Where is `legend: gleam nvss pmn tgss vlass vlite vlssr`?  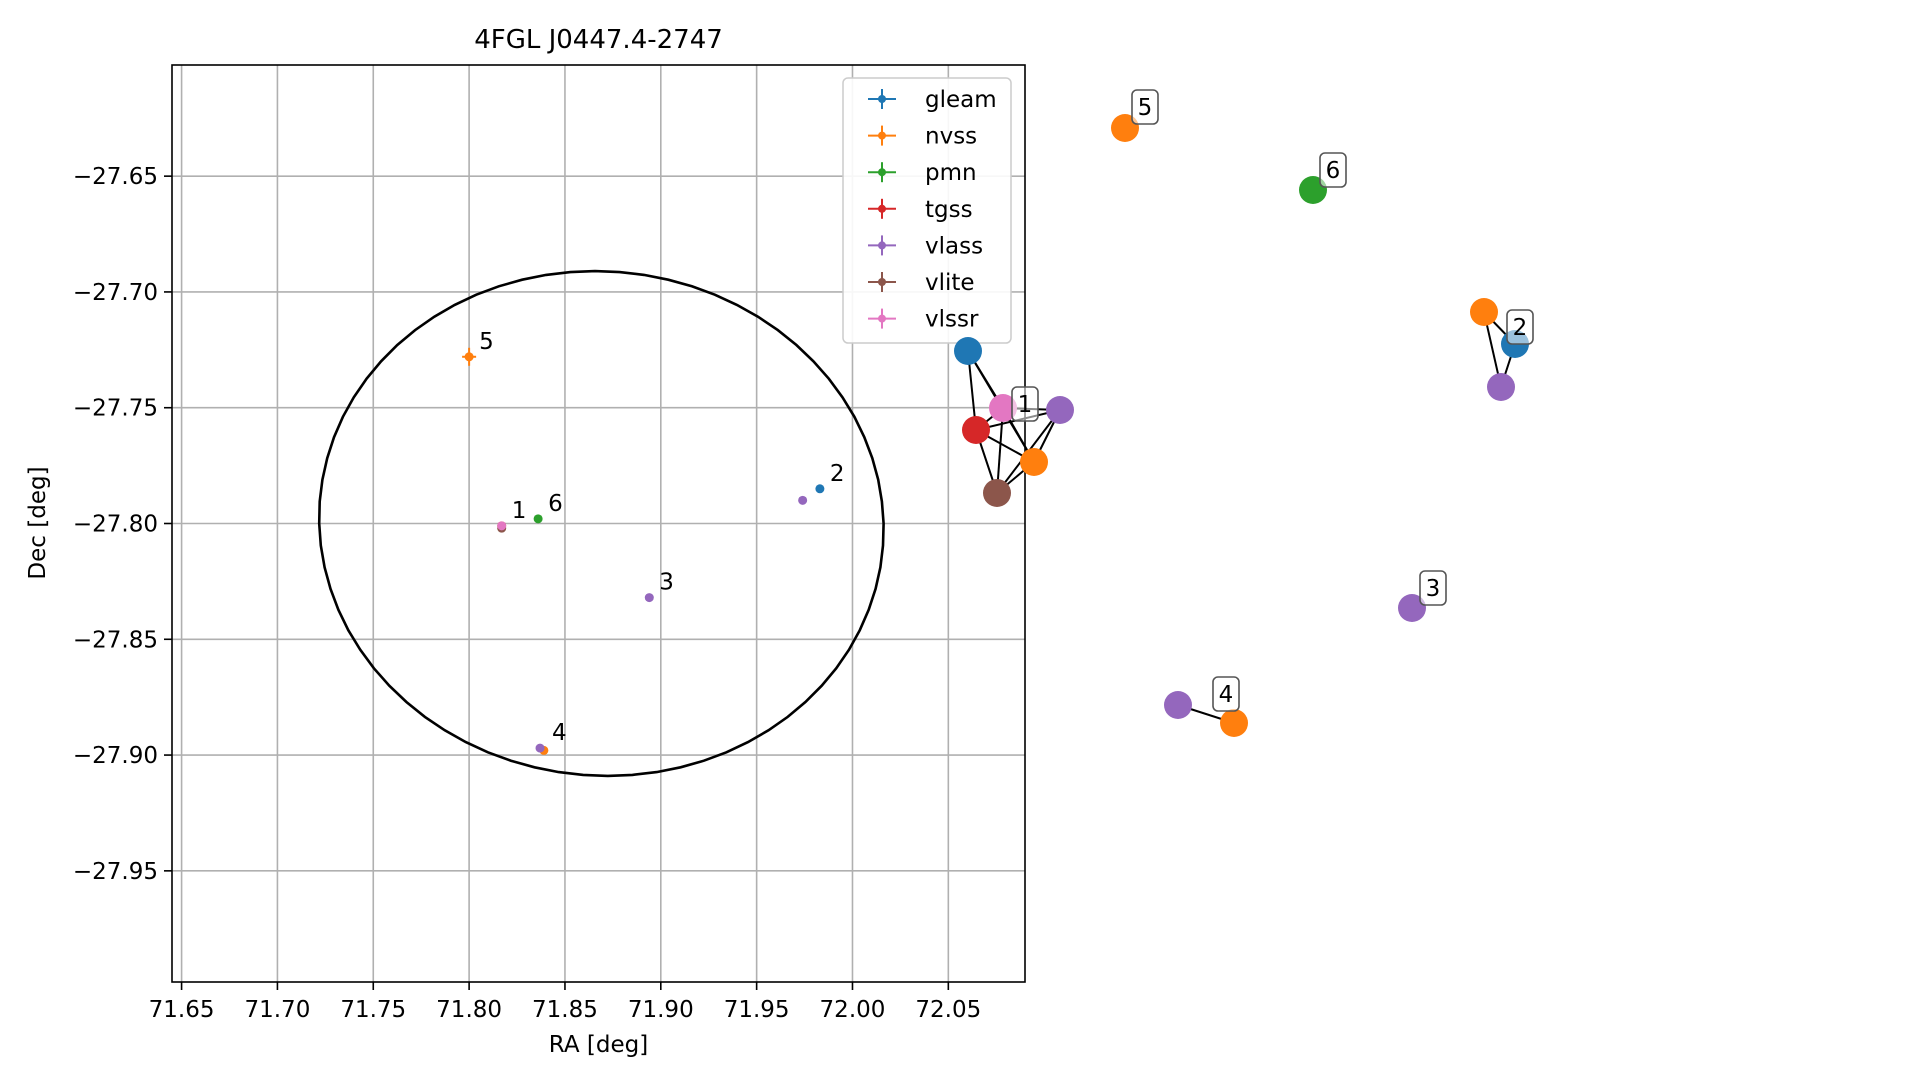
legend: gleam nvss pmn tgss vlass vlite vlssr is located at coordinates (927, 210).